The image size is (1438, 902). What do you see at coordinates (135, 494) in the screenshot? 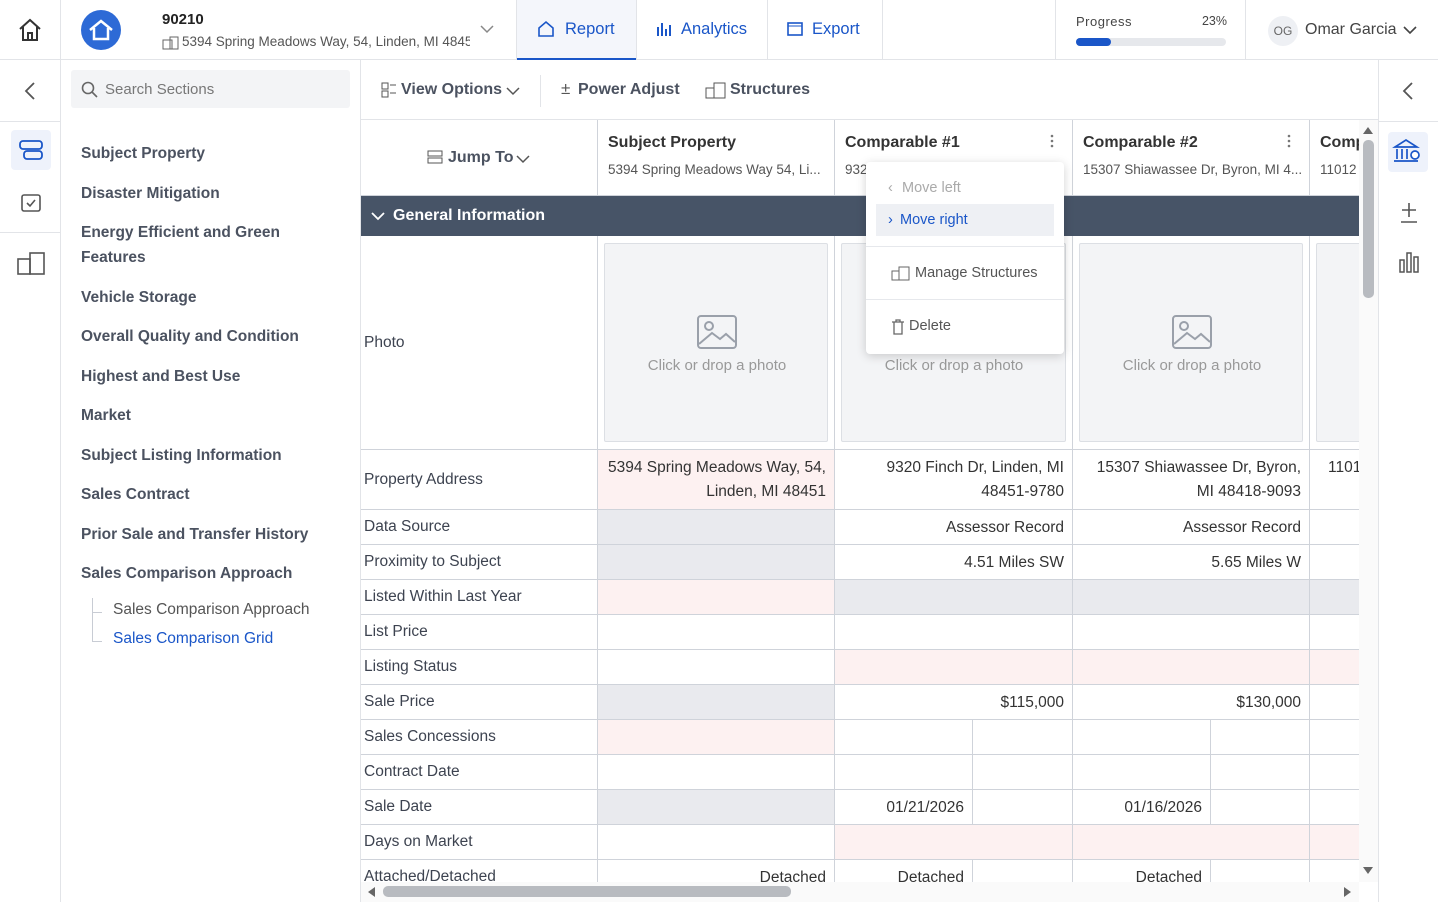
I see `section-link: Sales Contract` at bounding box center [135, 494].